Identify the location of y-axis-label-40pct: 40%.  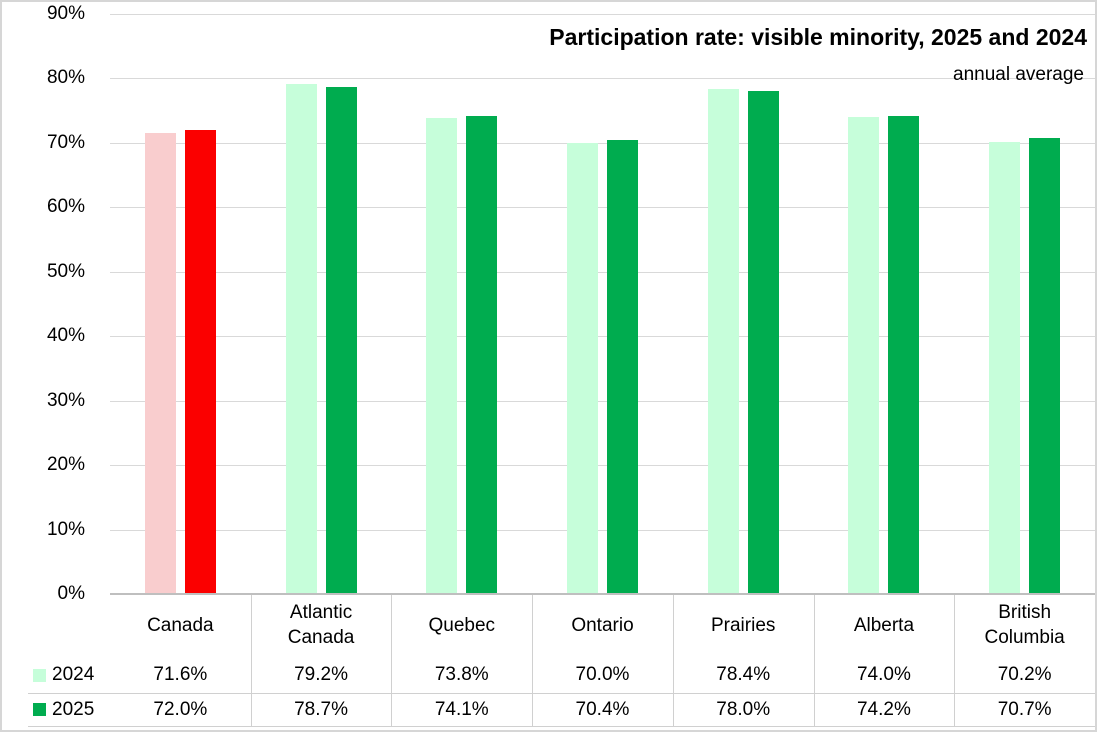
(65, 336).